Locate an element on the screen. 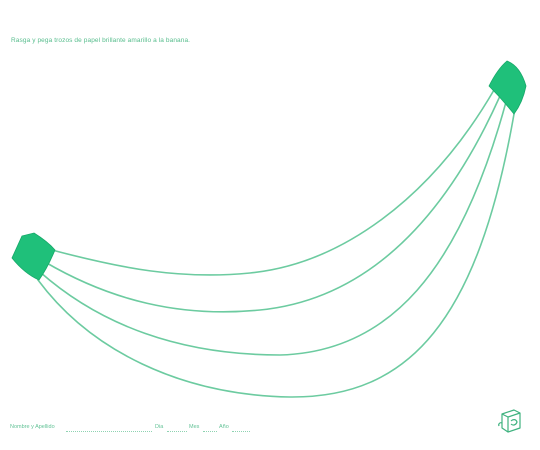 Image resolution: width=540 pixels, height=450 pixels. year-label: Año is located at coordinates (224, 427).